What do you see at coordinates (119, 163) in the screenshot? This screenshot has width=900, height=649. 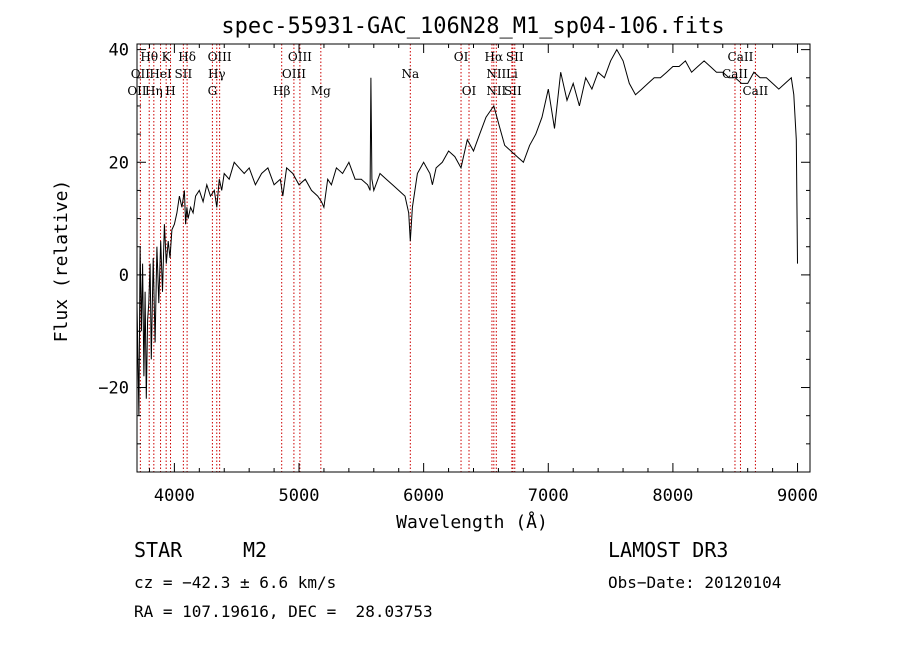 I see `y-tick-label: 20` at bounding box center [119, 163].